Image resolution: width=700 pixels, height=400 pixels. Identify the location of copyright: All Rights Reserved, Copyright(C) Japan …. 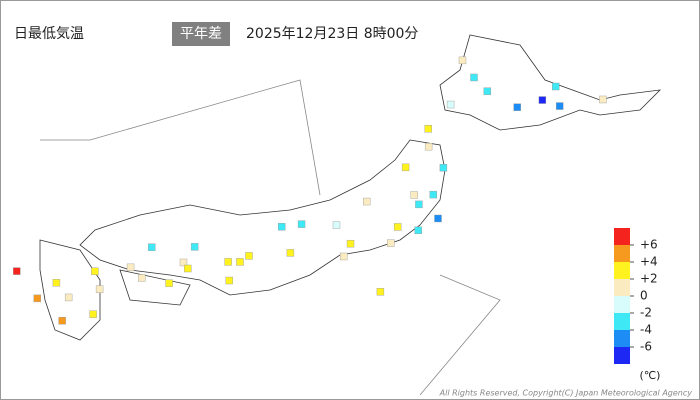
(566, 393).